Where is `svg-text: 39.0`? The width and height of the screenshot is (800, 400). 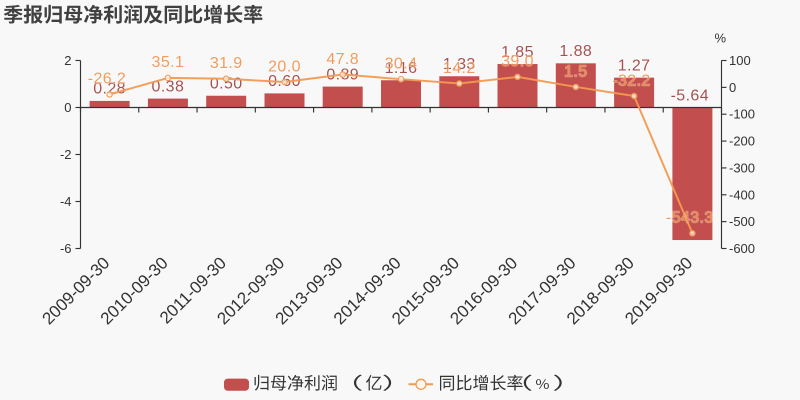
svg-text: 39.0 is located at coordinates (517, 61).